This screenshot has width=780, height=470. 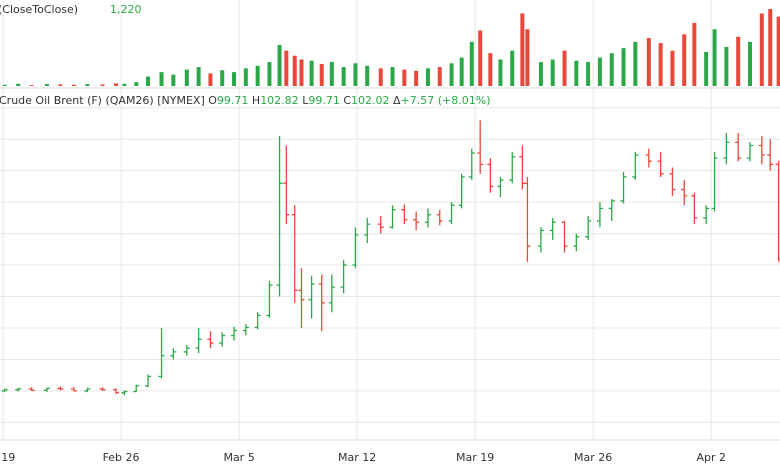 I want to click on legend-change-label: Δ, so click(x=397, y=100).